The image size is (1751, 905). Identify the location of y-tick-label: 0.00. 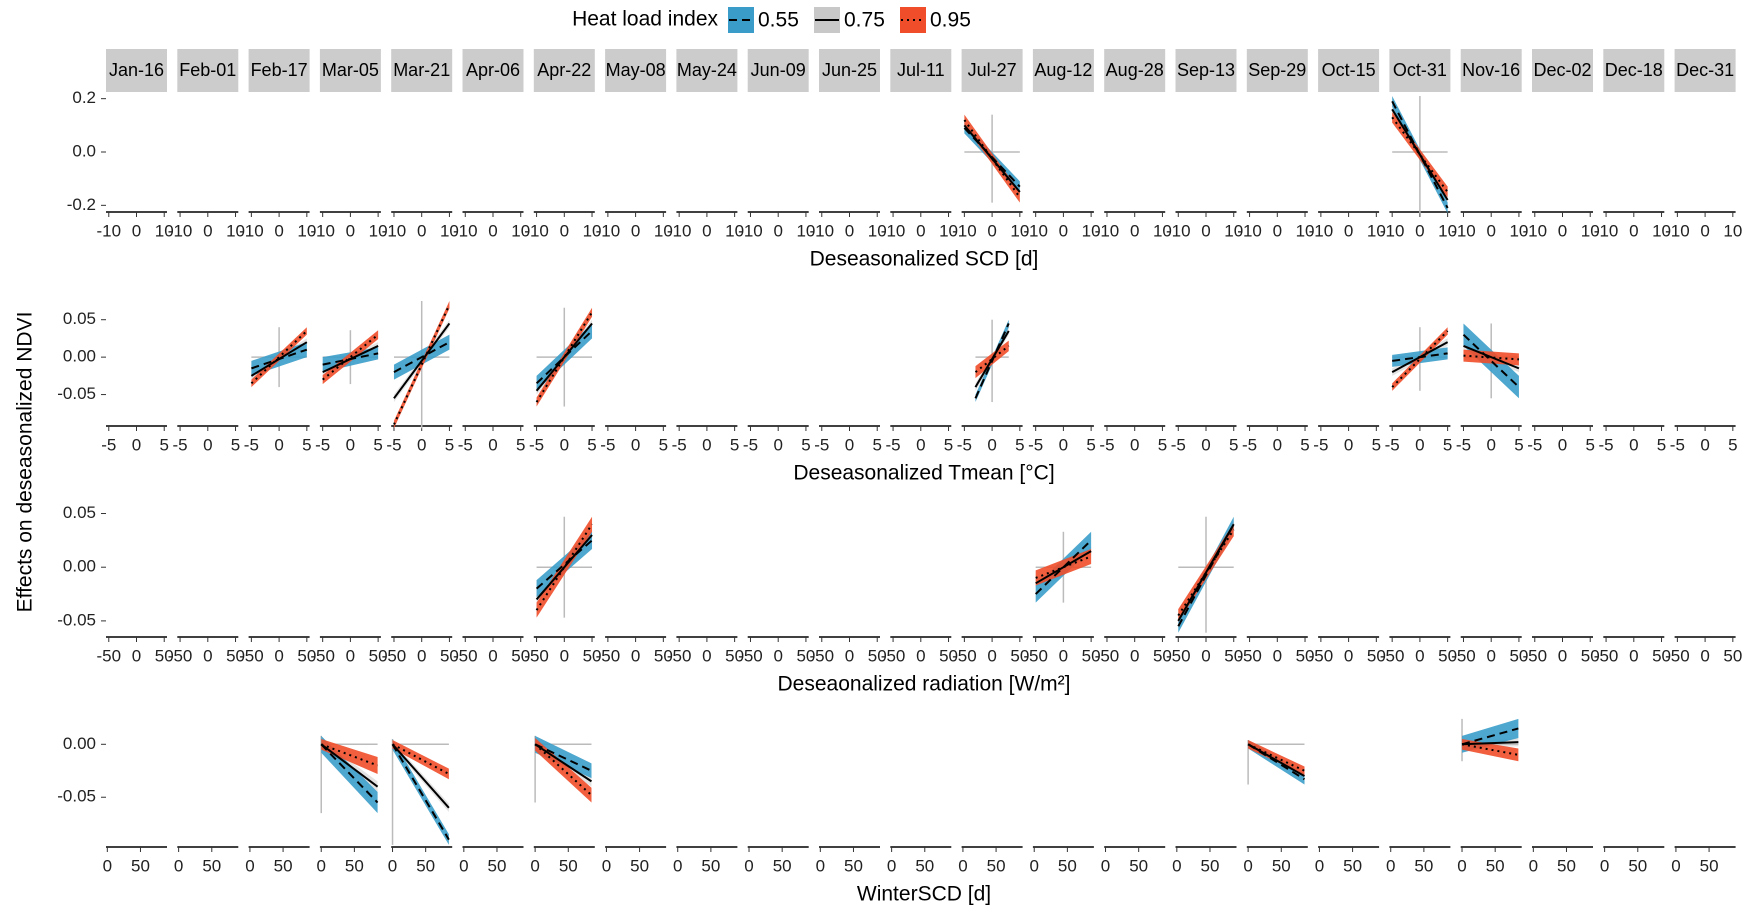
(79, 356).